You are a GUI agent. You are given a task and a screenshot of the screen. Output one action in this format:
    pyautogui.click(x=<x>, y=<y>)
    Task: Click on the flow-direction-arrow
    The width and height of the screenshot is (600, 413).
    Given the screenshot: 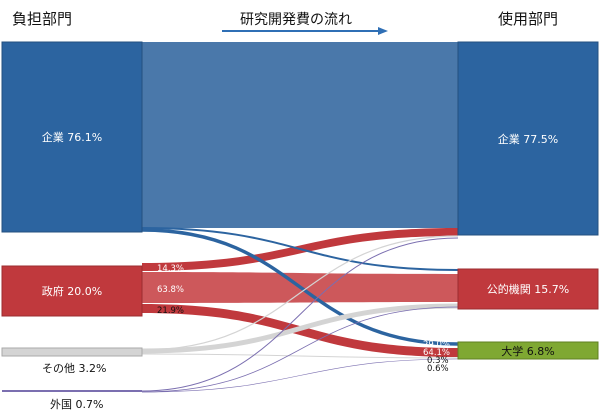 What is the action you would take?
    pyautogui.click(x=305, y=31)
    